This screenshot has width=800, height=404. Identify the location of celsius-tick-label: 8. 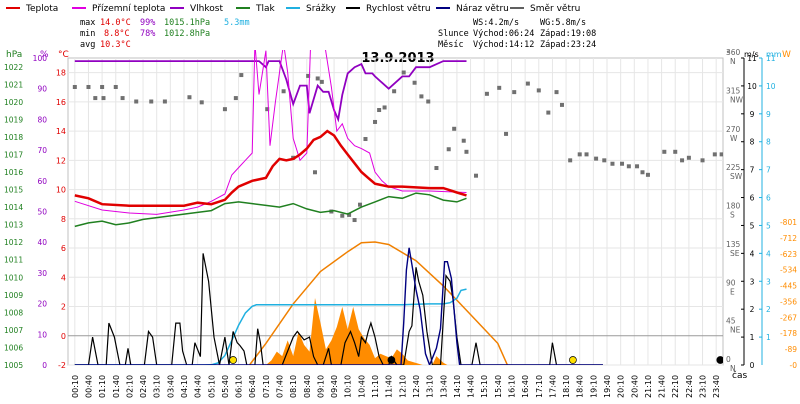
(63, 219).